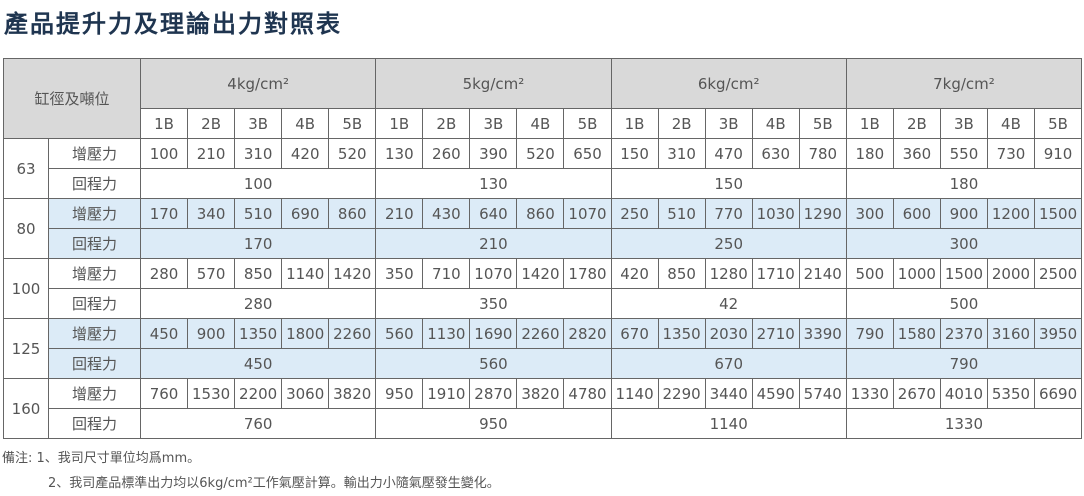 This screenshot has width=1084, height=496. I want to click on boost-value: 2260, so click(540, 333).